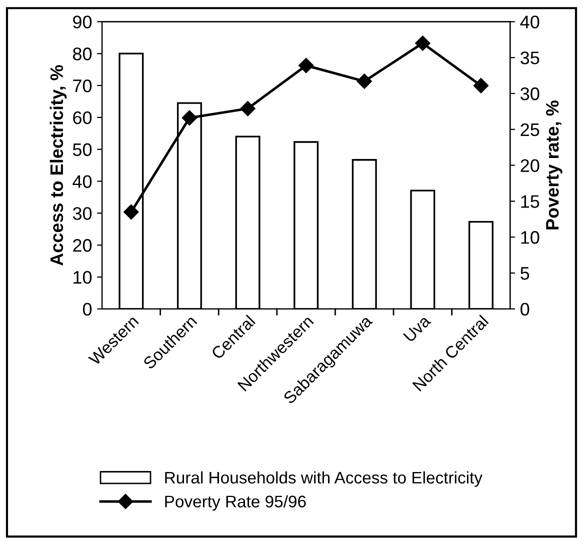 Image resolution: width=583 pixels, height=542 pixels. Describe the element at coordinates (417, 328) in the screenshot. I see `x-tick-label: Uva` at that location.